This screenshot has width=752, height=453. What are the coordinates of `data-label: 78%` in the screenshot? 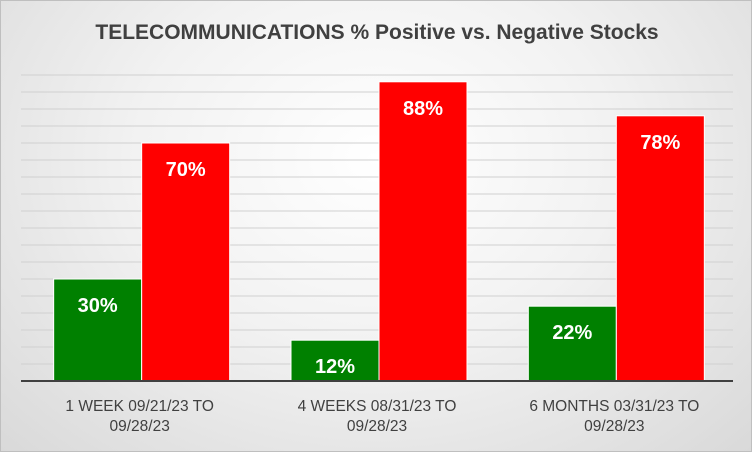 It's located at (660, 143).